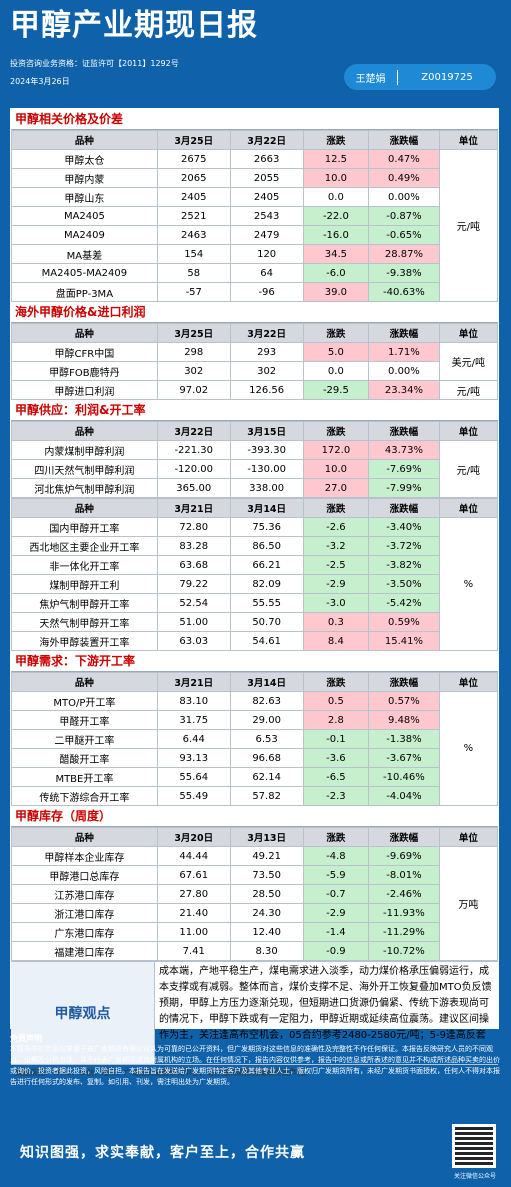 This screenshot has width=511, height=1187. What do you see at coordinates (84, 178) in the screenshot?
I see `item-name: 甲醇内蒙` at bounding box center [84, 178].